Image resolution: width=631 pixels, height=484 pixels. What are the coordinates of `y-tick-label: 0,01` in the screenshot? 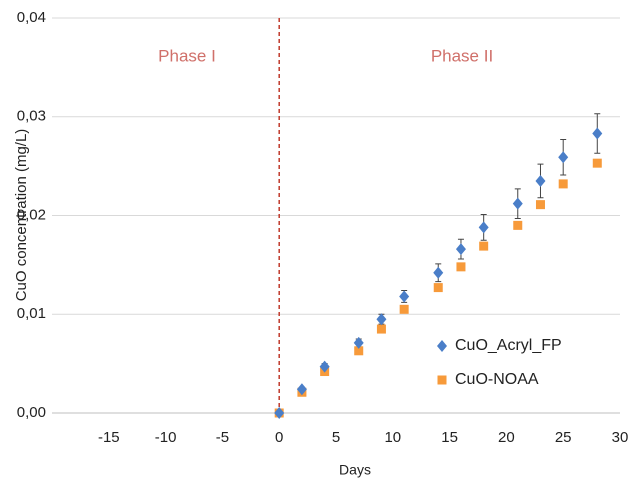 It's located at (31, 313).